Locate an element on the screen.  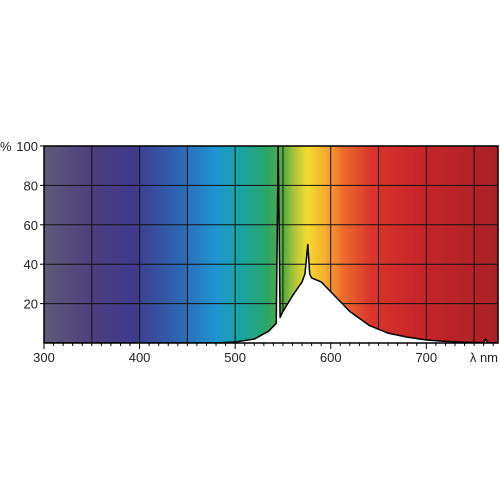
y-tick-label: 80 is located at coordinates (31, 185).